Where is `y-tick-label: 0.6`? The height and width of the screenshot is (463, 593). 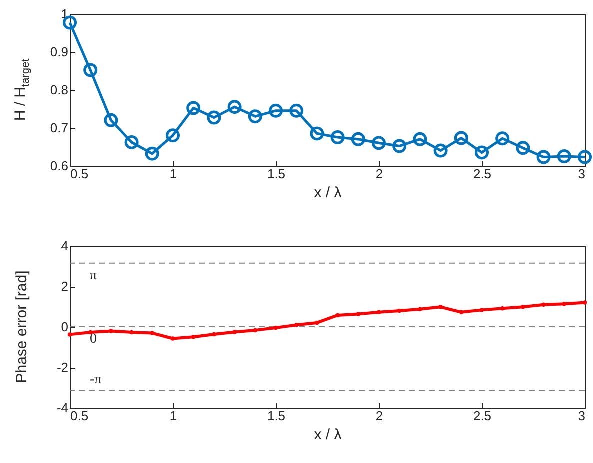
y-tick-label: 0.6 is located at coordinates (59, 166).